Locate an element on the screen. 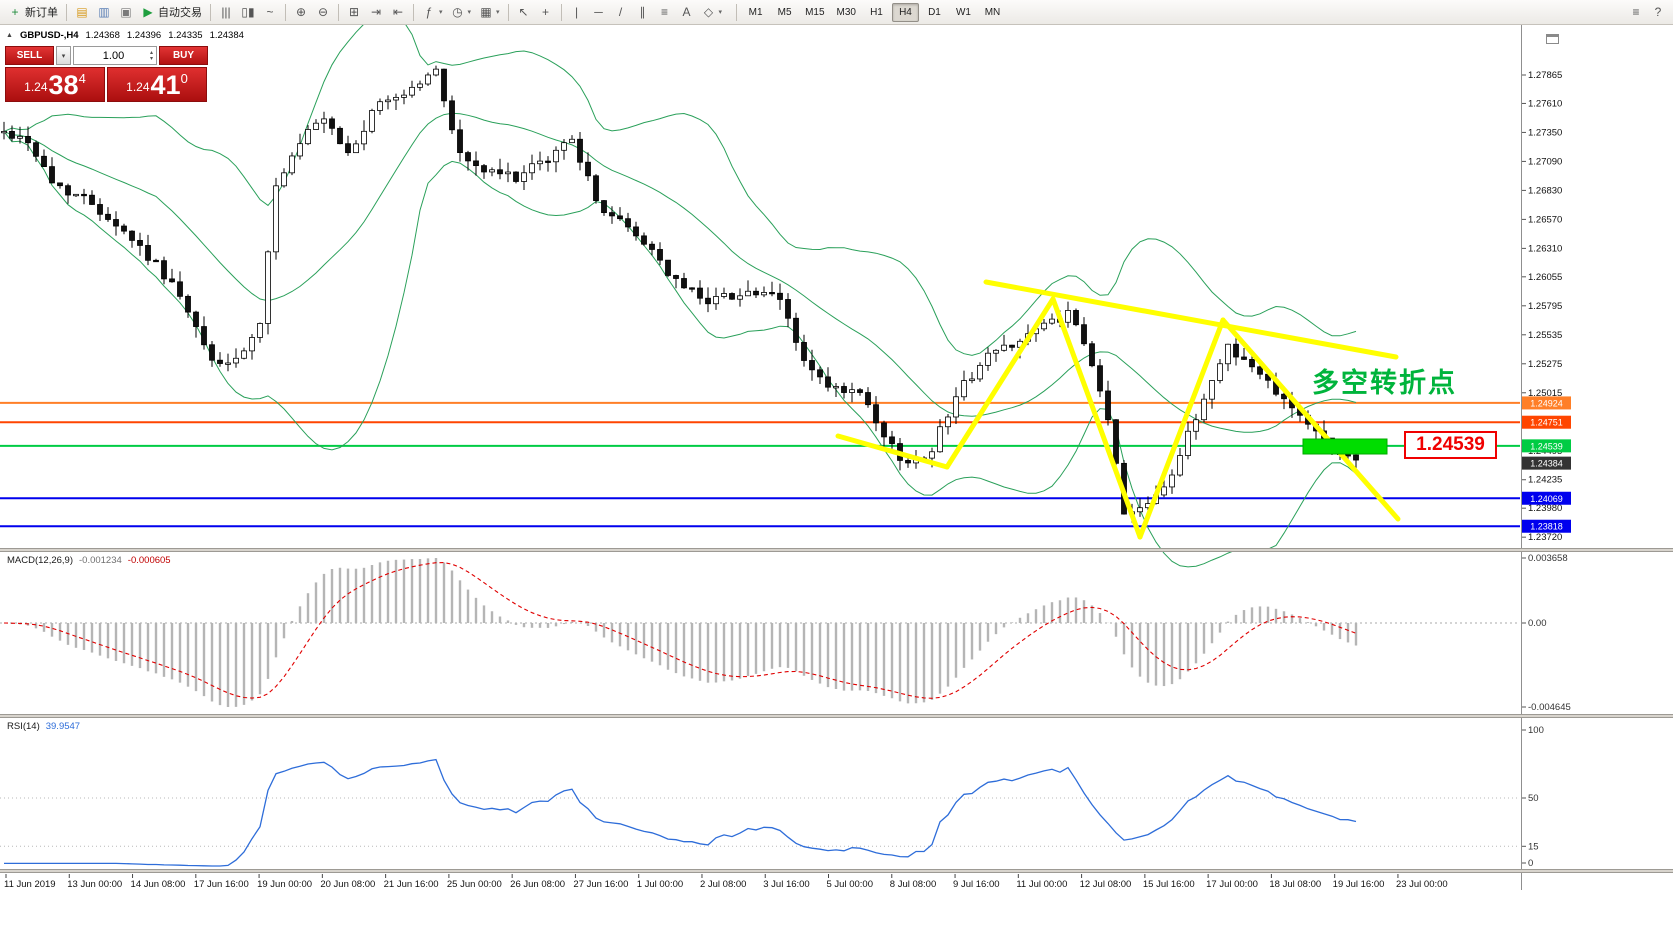 Image resolution: width=1673 pixels, height=951 pixels. chart-shift-icon: ⇤ is located at coordinates (398, 12).